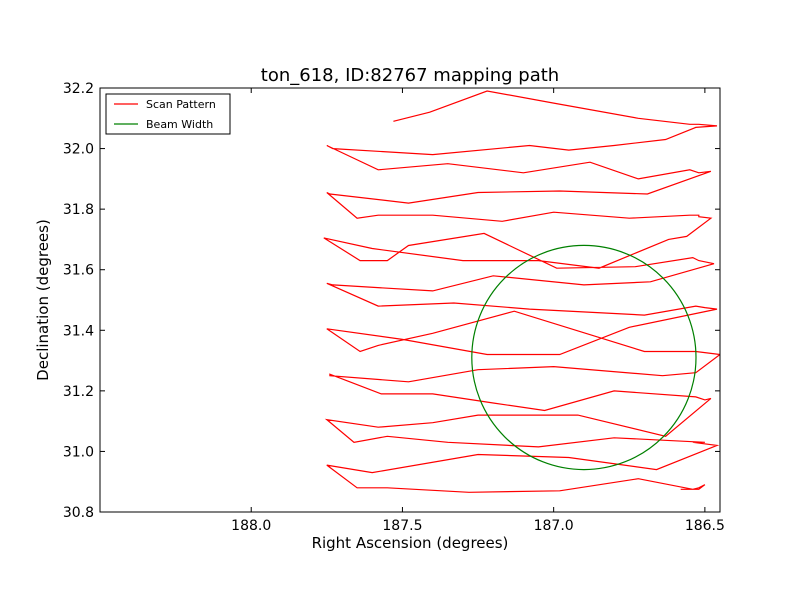  What do you see at coordinates (78, 89) in the screenshot?
I see `y-tick-label: 32.2` at bounding box center [78, 89].